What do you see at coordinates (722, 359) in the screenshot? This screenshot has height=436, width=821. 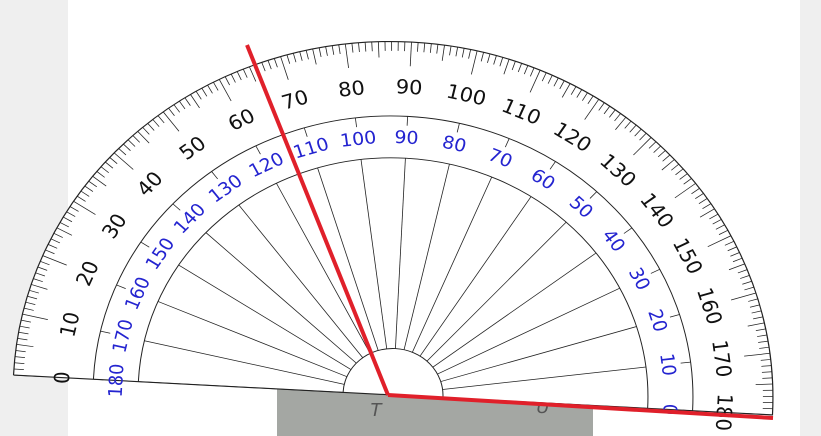 I see `outer-label: 170` at bounding box center [722, 359].